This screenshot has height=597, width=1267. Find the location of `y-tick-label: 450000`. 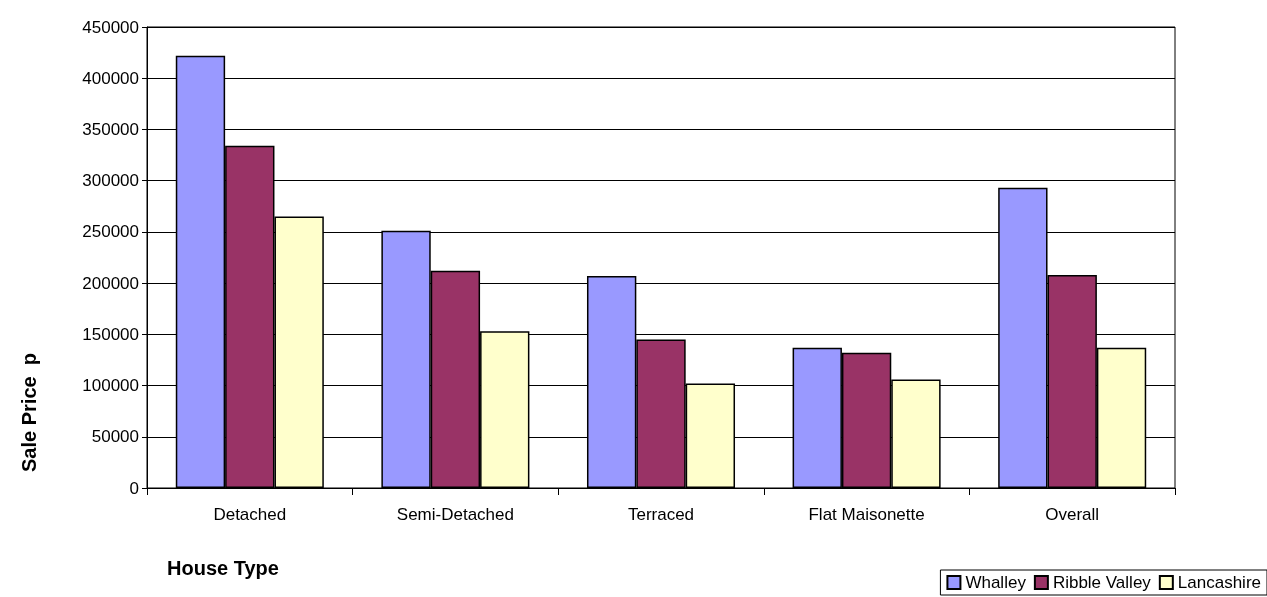

y-tick-label: 450000 is located at coordinates (110, 27).